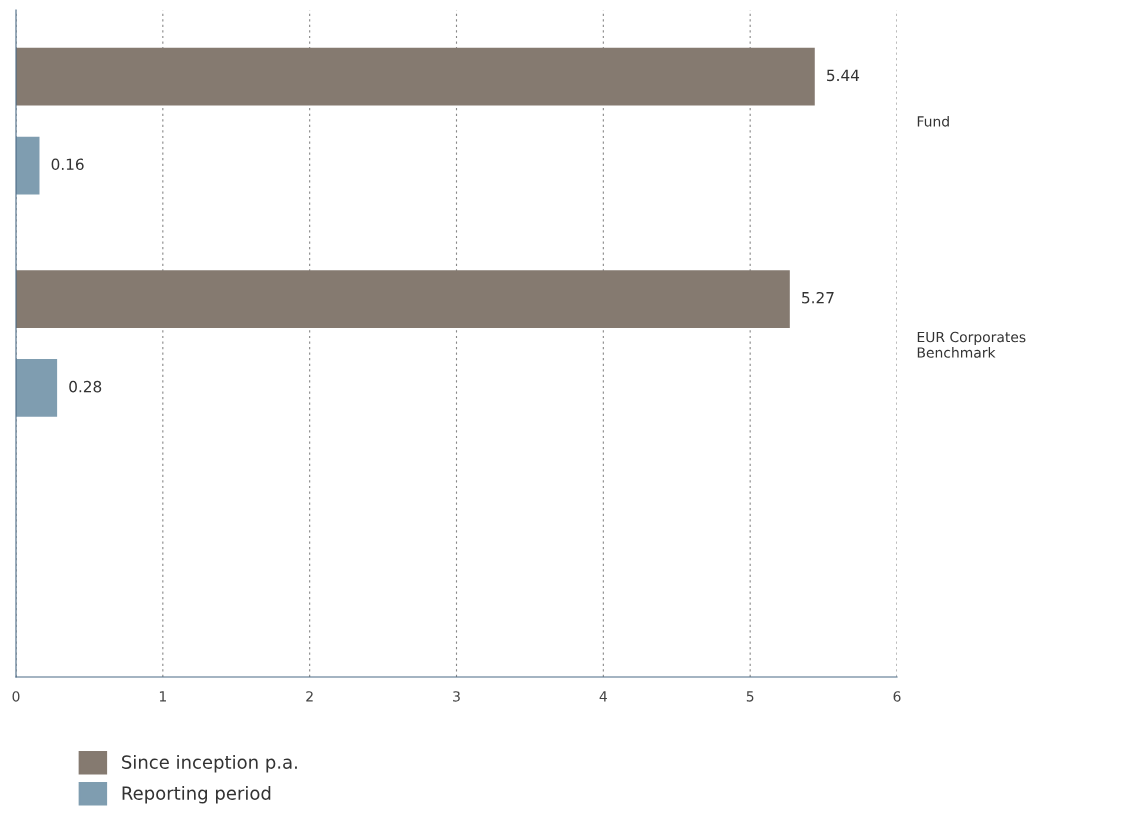  I want to click on legend-label: Reporting period, so click(196, 794).